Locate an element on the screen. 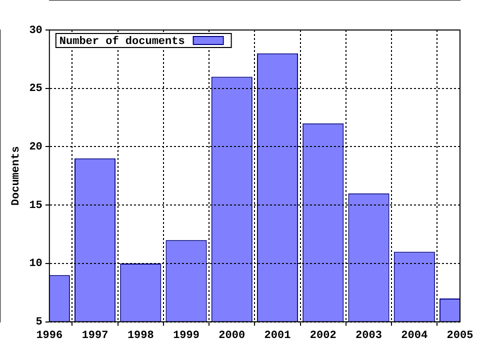 This screenshot has width=480, height=350. x-tick-label: 2001 is located at coordinates (278, 336).